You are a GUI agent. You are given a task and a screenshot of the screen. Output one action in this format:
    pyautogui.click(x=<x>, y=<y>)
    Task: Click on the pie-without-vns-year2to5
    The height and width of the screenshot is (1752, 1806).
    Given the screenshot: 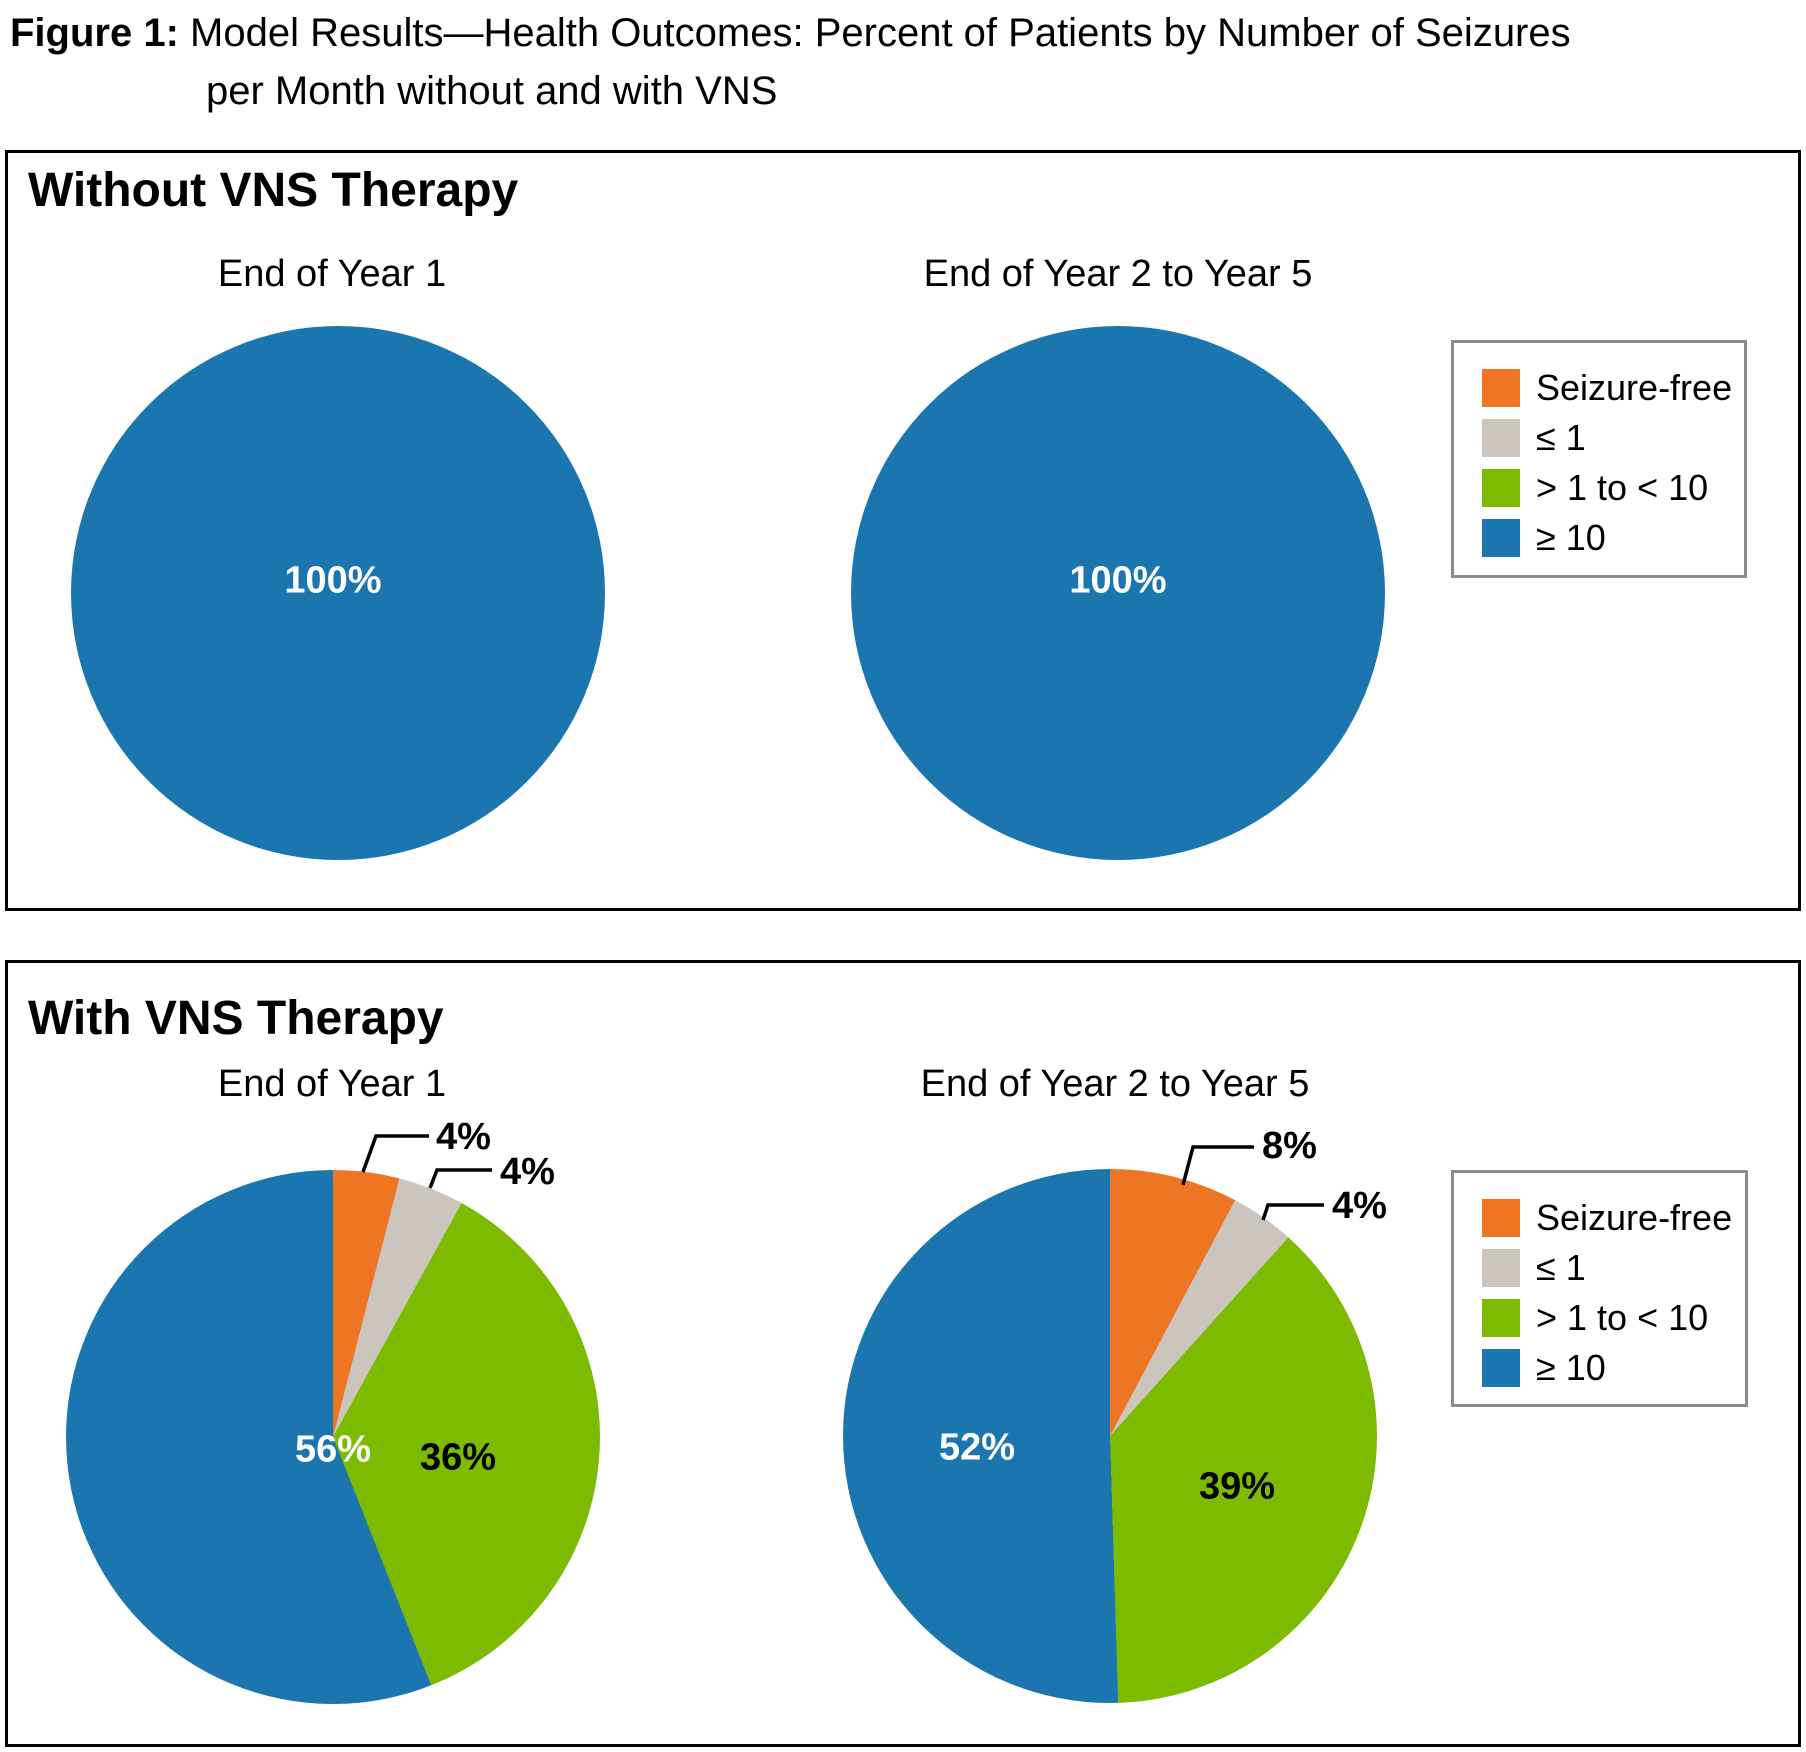 What is the action you would take?
    pyautogui.click(x=1118, y=593)
    